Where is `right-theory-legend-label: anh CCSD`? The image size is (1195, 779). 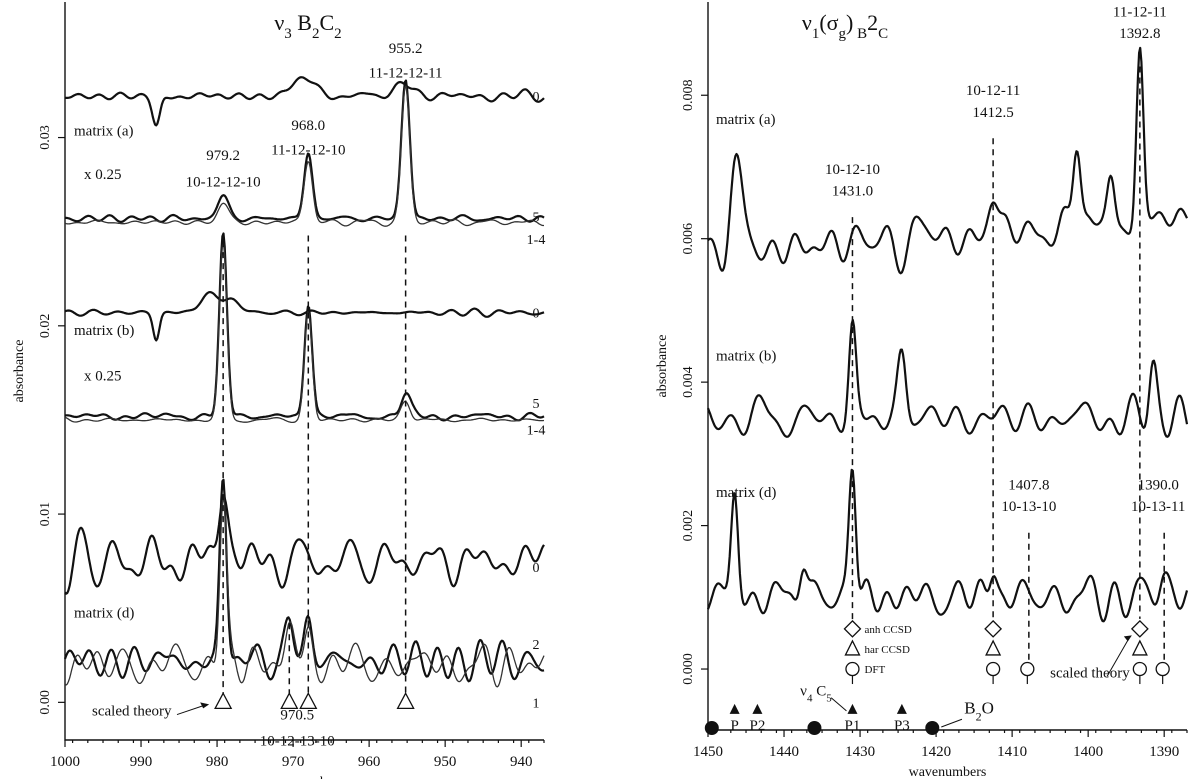 right-theory-legend-label: anh CCSD is located at coordinates (887, 630).